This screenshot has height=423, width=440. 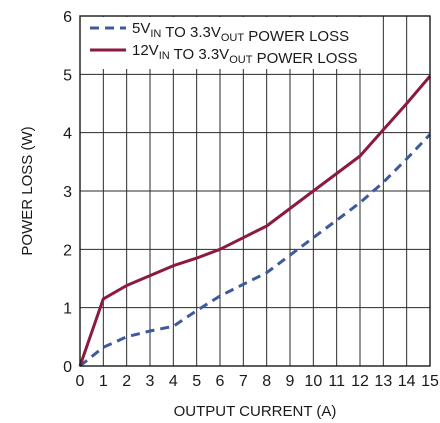 I want to click on y-tick-labels: 0 1 2 3 4 5 6, so click(x=67, y=192).